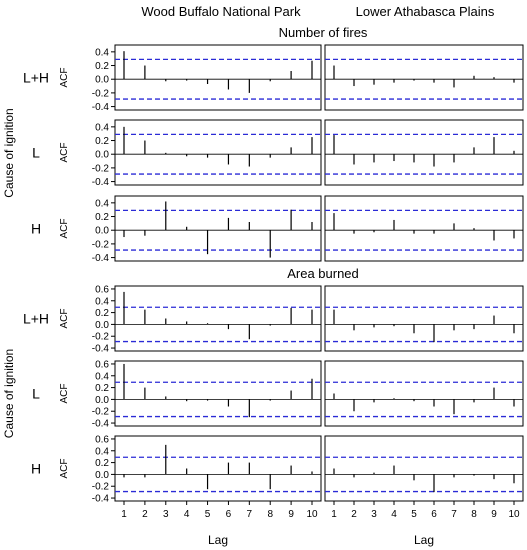  Describe the element at coordinates (64, 319) in the screenshot. I see `panel-6-acf-axis-label: ACF` at that location.